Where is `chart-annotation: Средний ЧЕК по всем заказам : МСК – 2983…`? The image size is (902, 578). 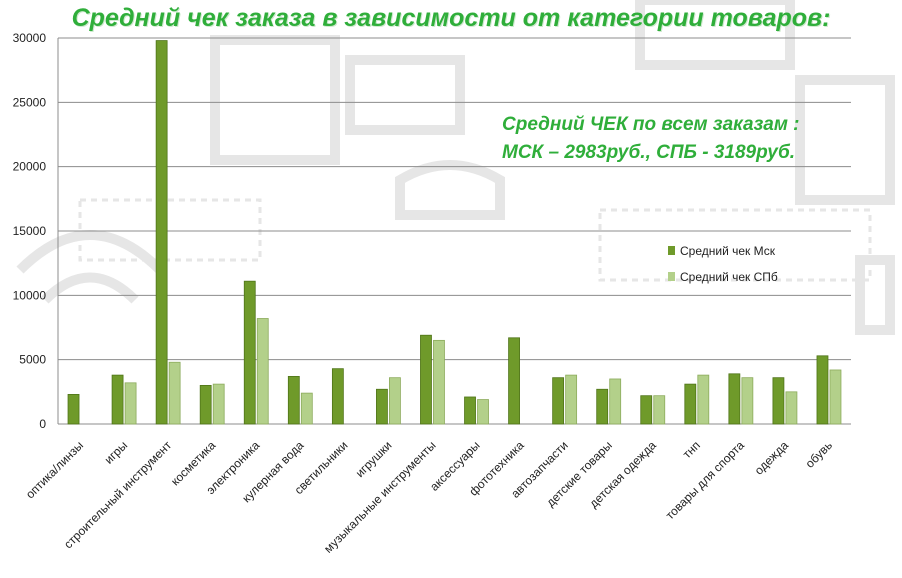 chart-annotation: Средний ЧЕК по всем заказам : МСК – 2983… is located at coordinates (651, 139).